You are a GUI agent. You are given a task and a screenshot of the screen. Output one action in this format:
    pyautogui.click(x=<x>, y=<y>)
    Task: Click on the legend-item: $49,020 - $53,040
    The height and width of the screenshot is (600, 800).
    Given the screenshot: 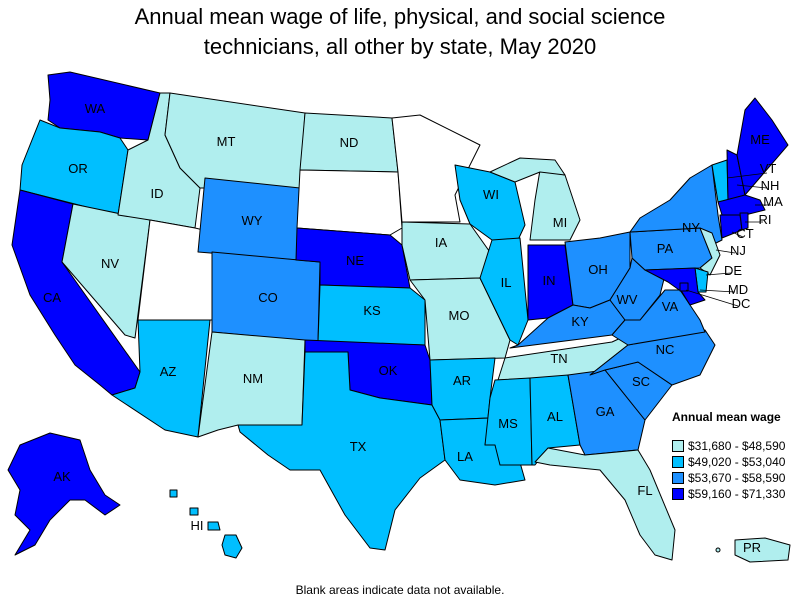 What is the action you would take?
    pyautogui.click(x=734, y=462)
    